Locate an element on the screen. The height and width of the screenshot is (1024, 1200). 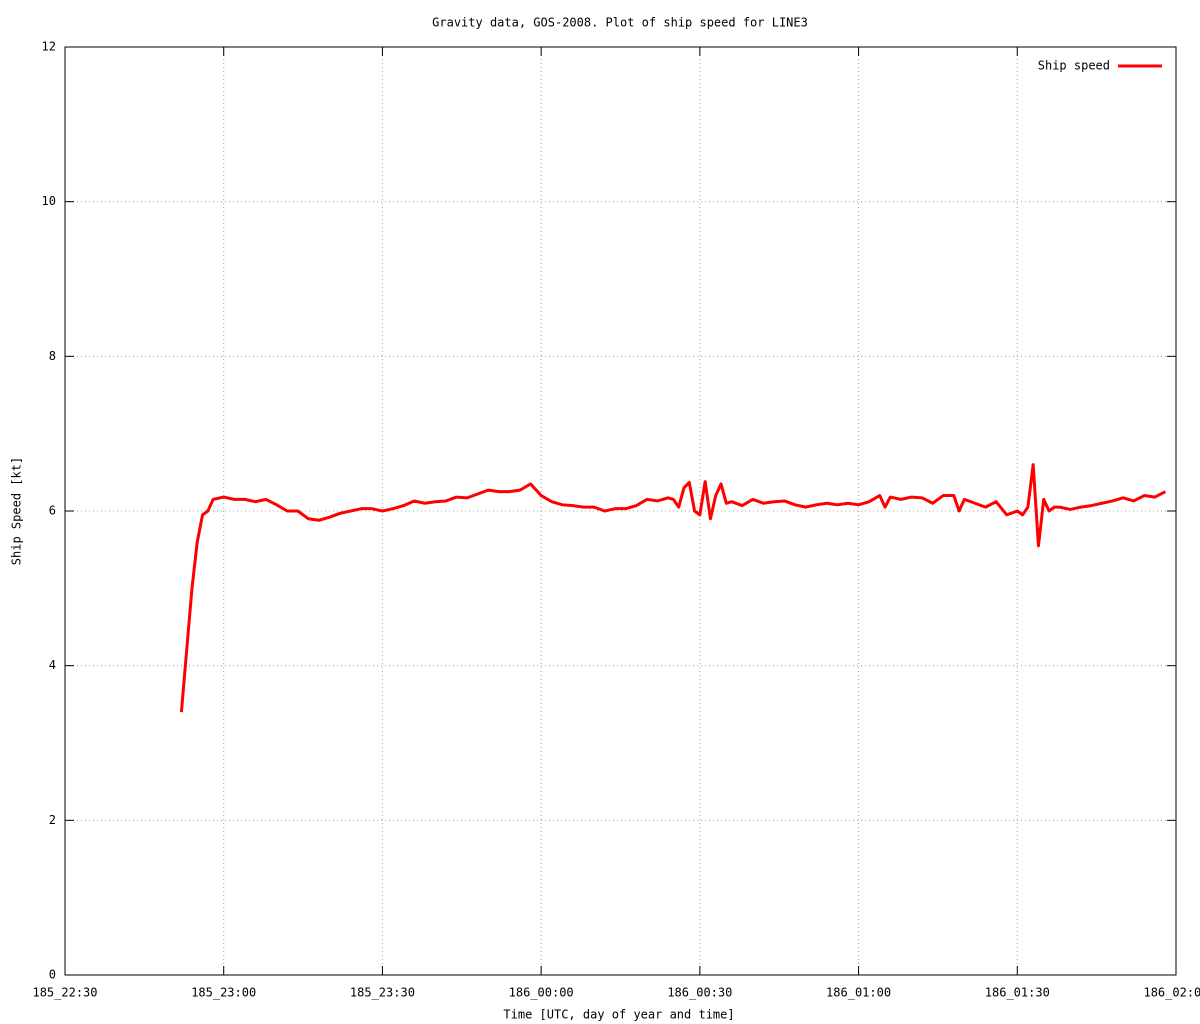
y-tick-label: 0 is located at coordinates (52, 975).